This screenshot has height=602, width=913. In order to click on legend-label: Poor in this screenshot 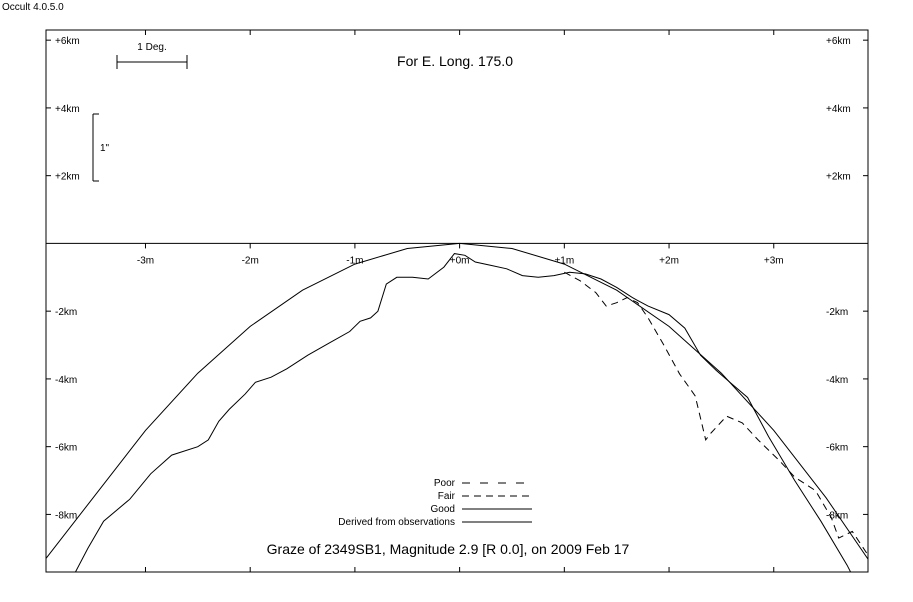, I will do `click(445, 483)`.